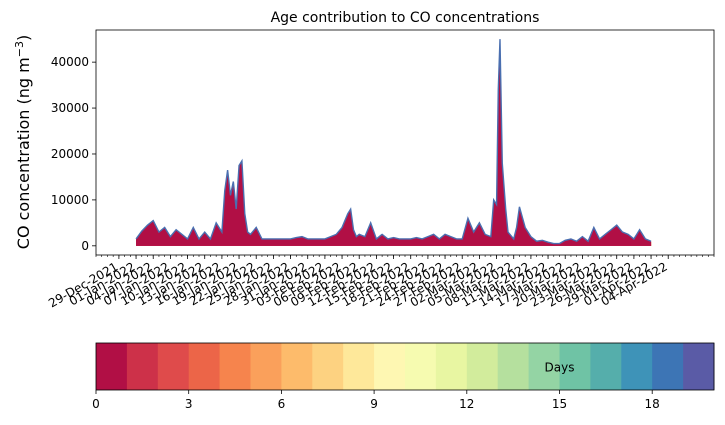 The height and width of the screenshot is (425, 725). I want to click on colorbar-tick-label: 3, so click(189, 404).